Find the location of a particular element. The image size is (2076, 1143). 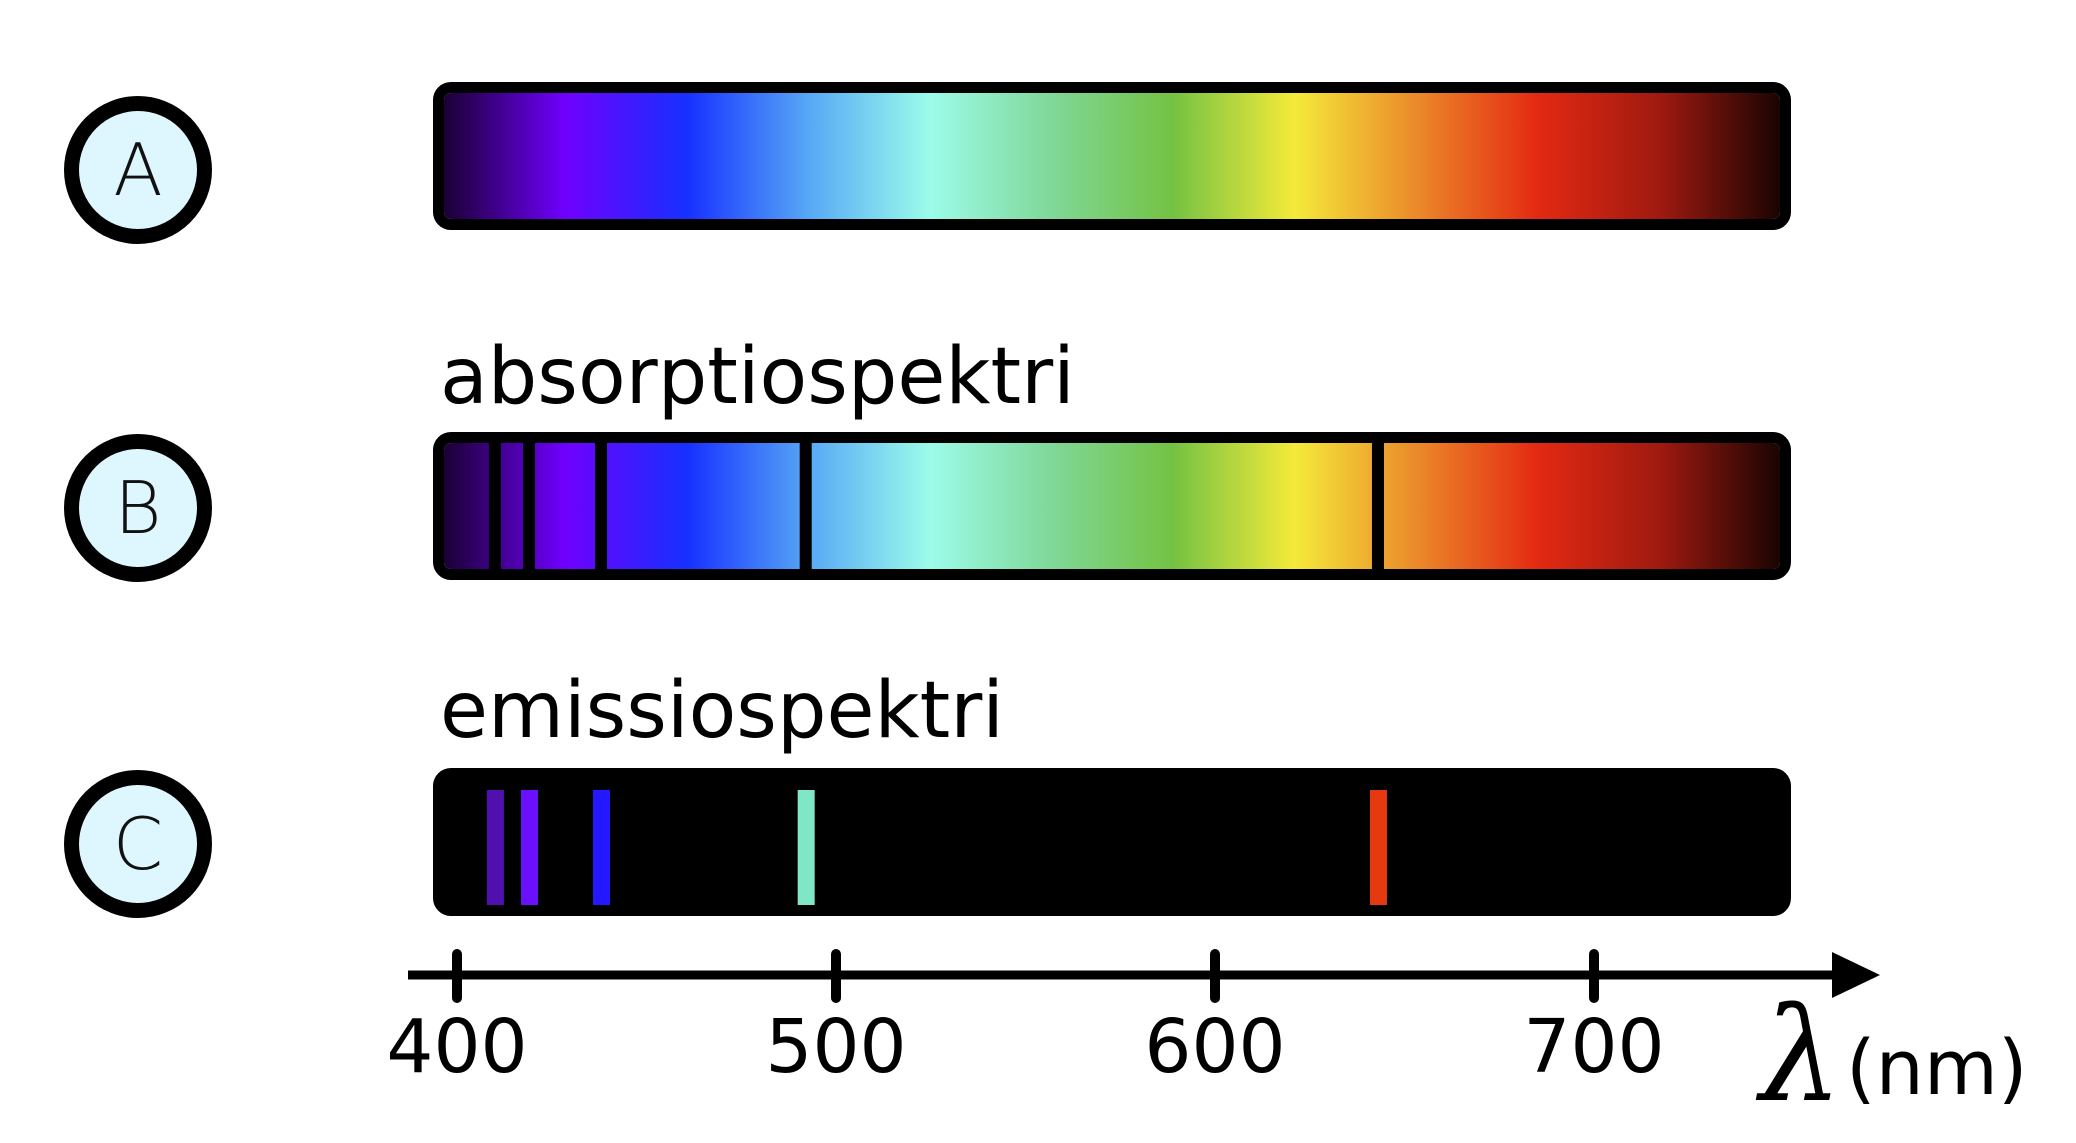

axis-tick-label: 700 is located at coordinates (1594, 1047).